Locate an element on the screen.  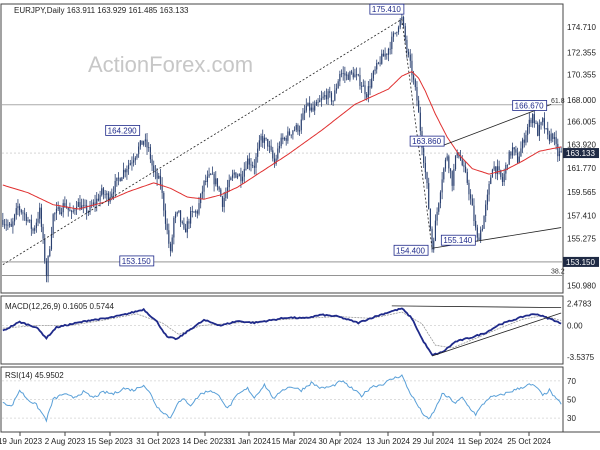
last-price-badge is located at coordinates (581, 153).